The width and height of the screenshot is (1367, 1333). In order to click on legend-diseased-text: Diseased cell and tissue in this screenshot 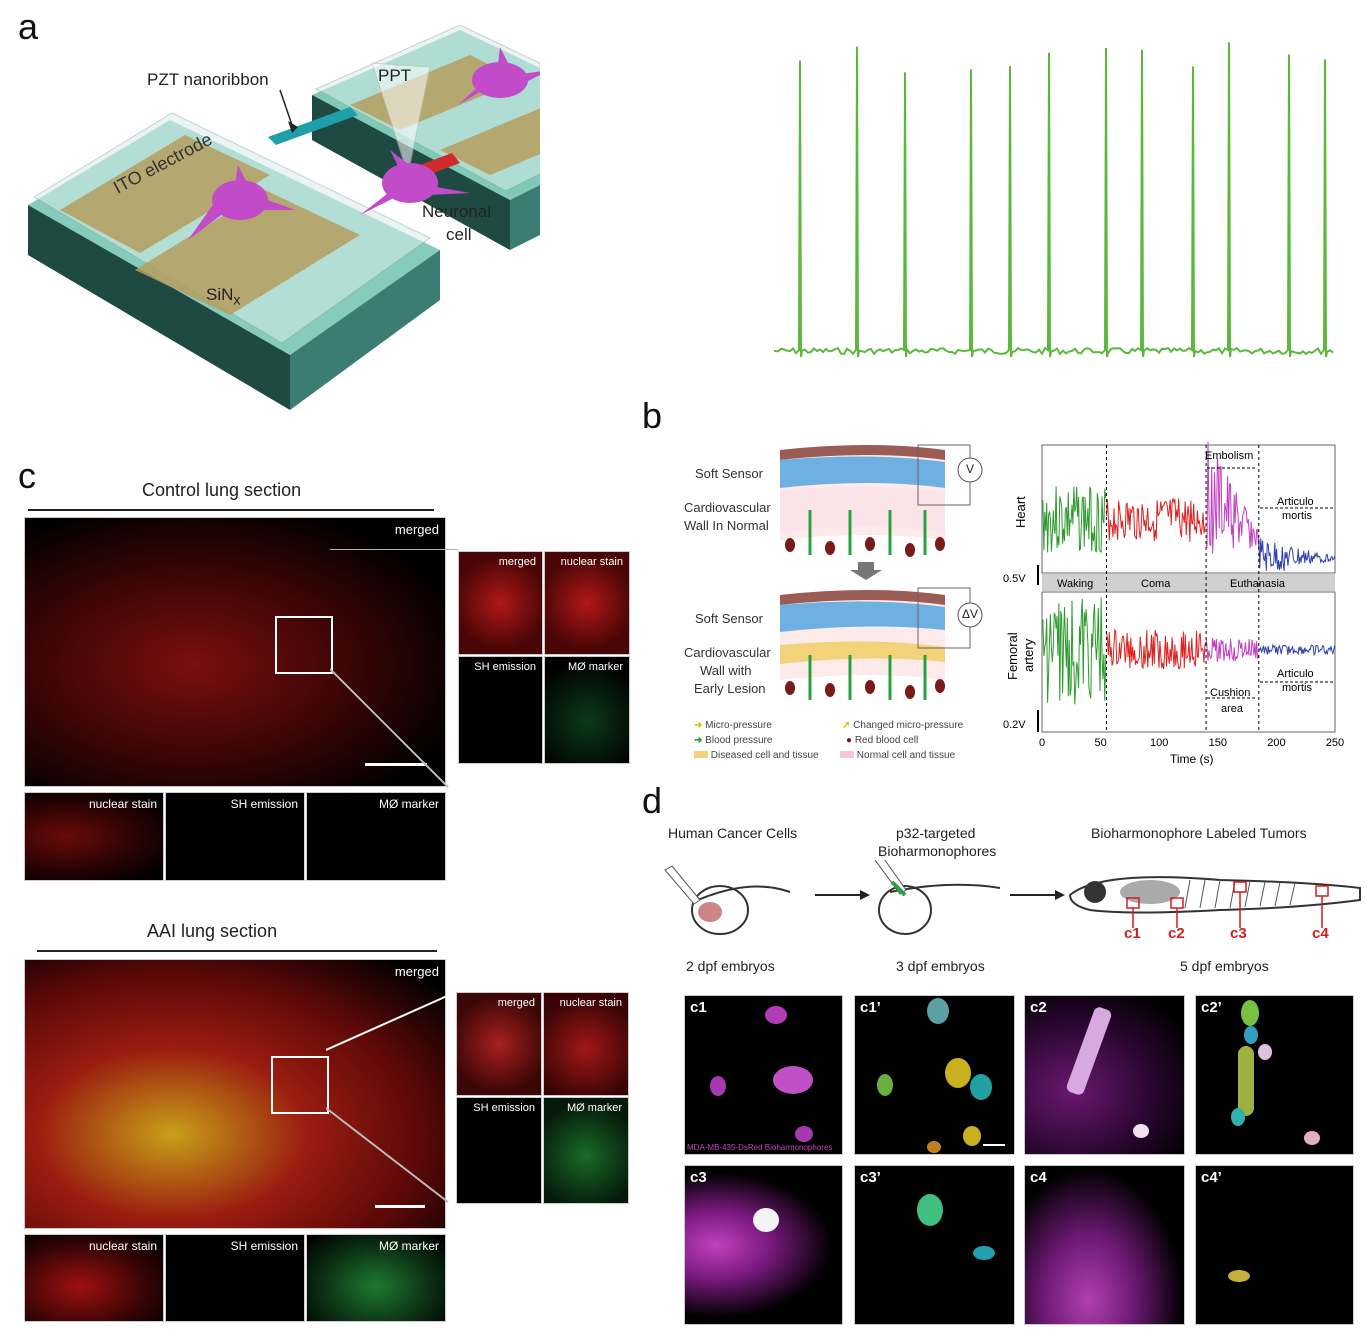, I will do `click(764, 755)`.